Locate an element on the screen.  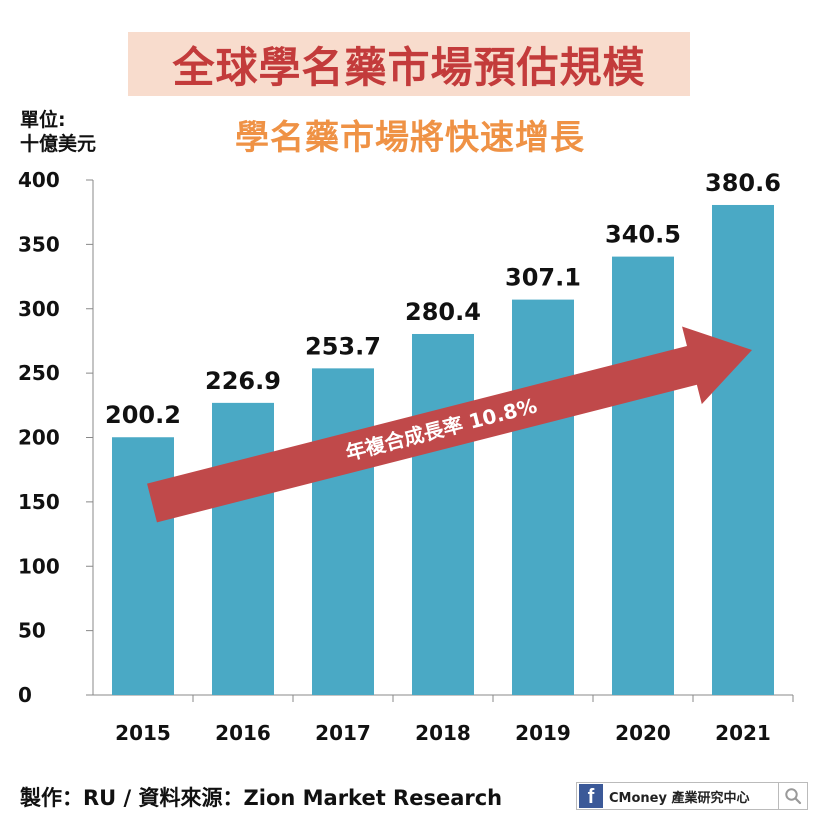
data-label: 380.6 is located at coordinates (743, 183).